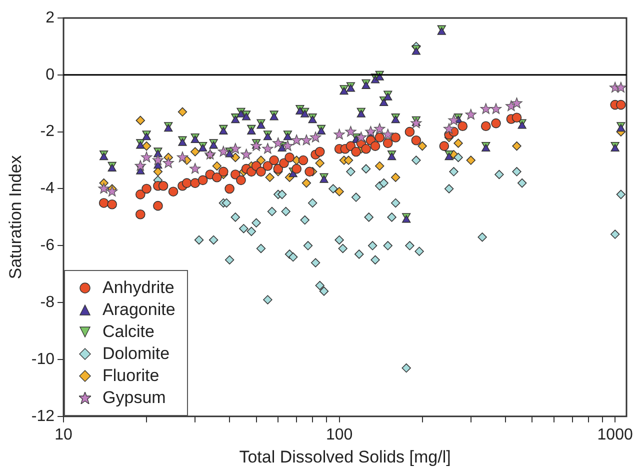  I want to click on y-tick-label: -6, so click(47, 245).